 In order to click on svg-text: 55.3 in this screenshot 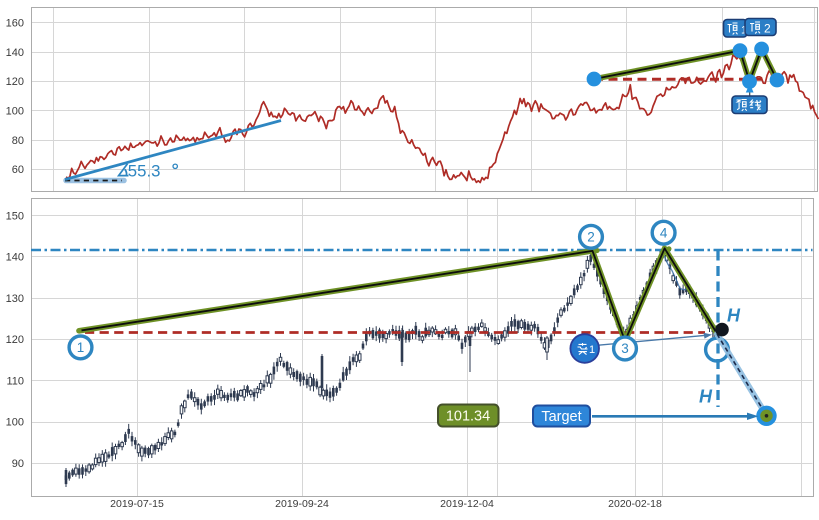, I will do `click(144, 170)`.